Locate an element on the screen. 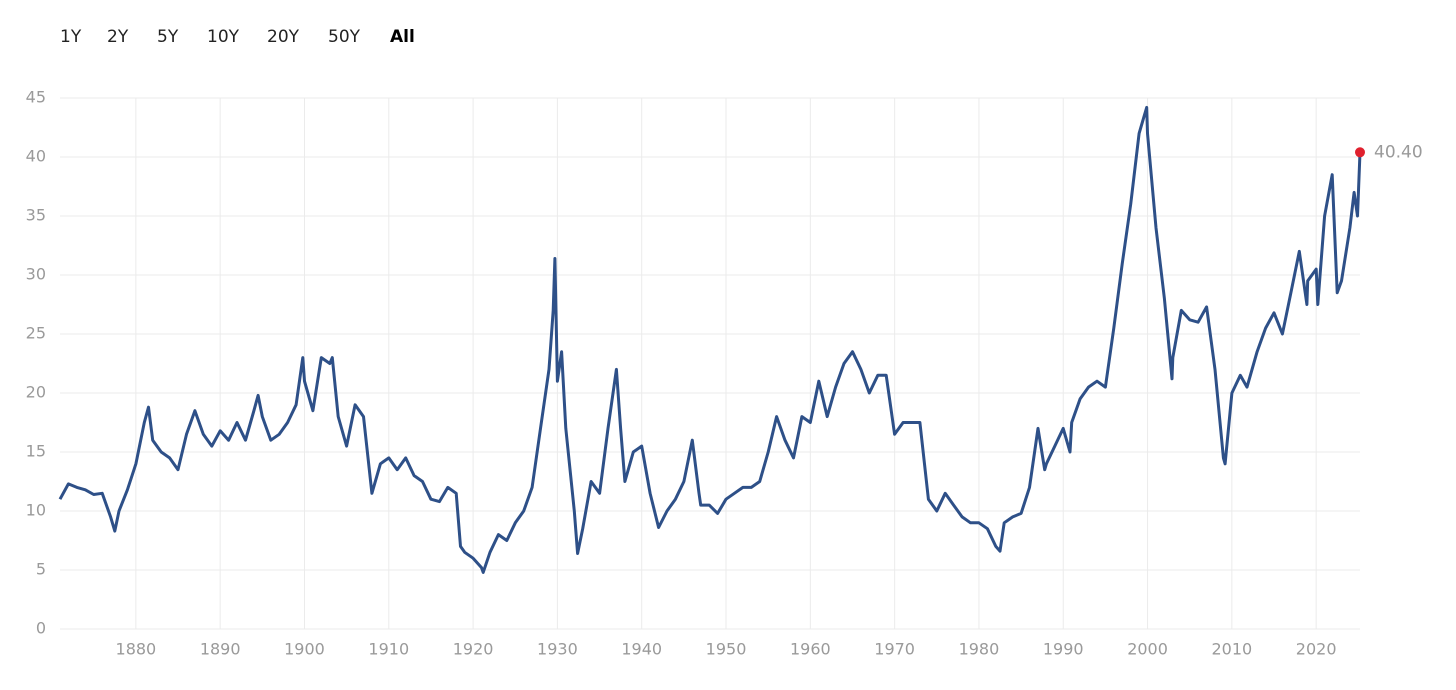 Image resolution: width=1456 pixels, height=690 pixels. x-tick-label: 1880 is located at coordinates (136, 649).